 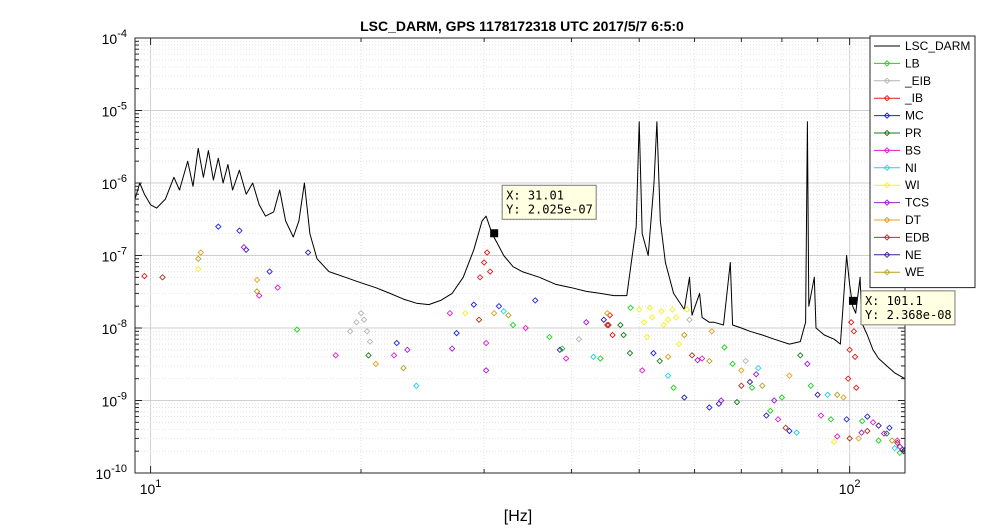 I want to click on legend-label: _IB, so click(x=913, y=98).